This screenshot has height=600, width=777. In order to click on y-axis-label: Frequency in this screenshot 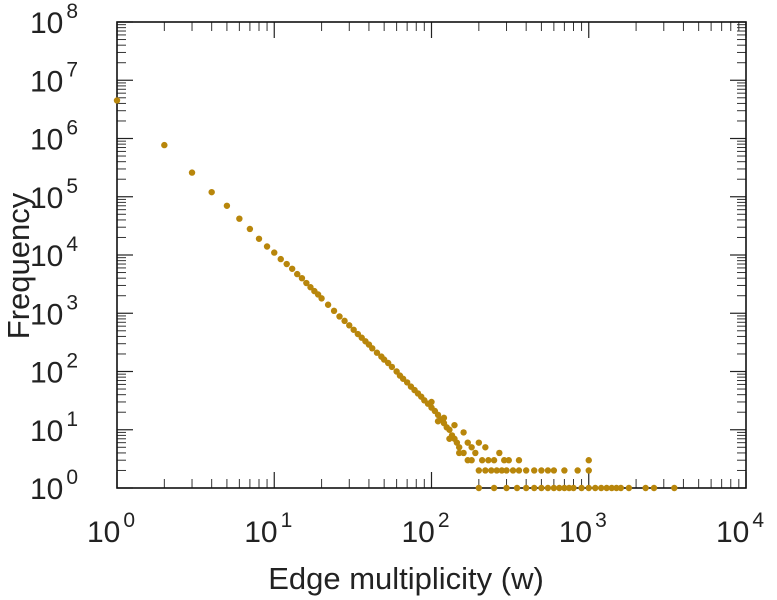, I will do `click(18, 265)`.